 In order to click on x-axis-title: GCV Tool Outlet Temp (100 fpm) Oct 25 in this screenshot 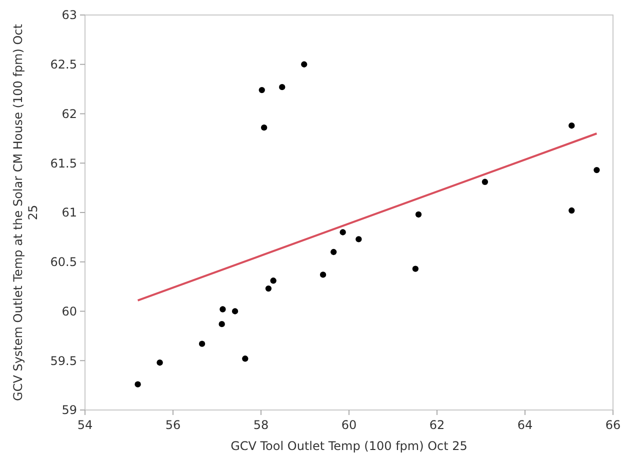, I will do `click(349, 446)`.